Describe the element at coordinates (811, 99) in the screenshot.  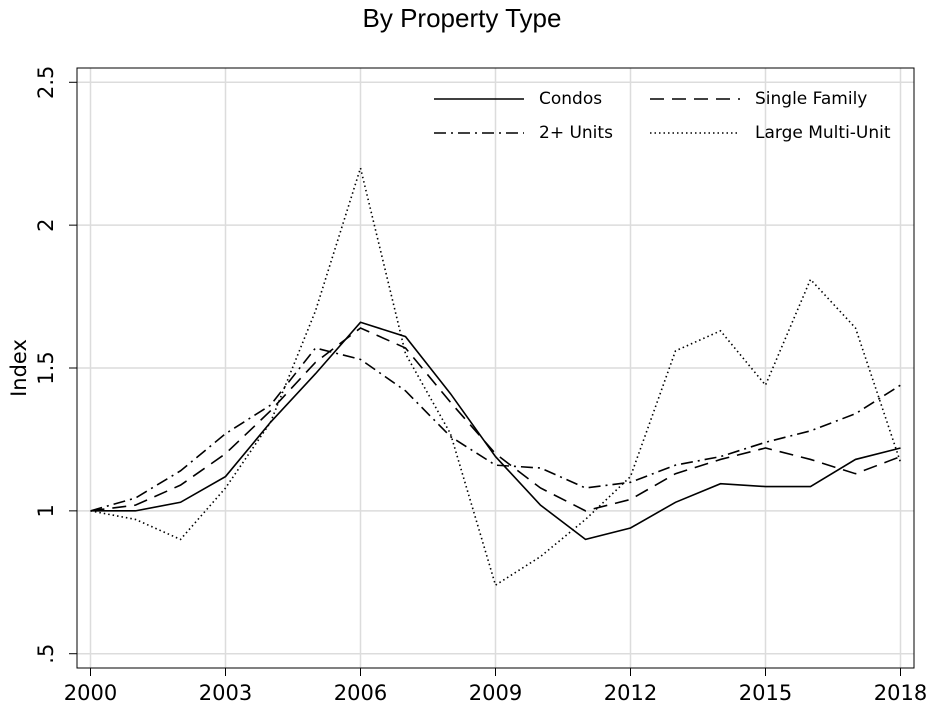
I see `legend-label: Single Family` at that location.